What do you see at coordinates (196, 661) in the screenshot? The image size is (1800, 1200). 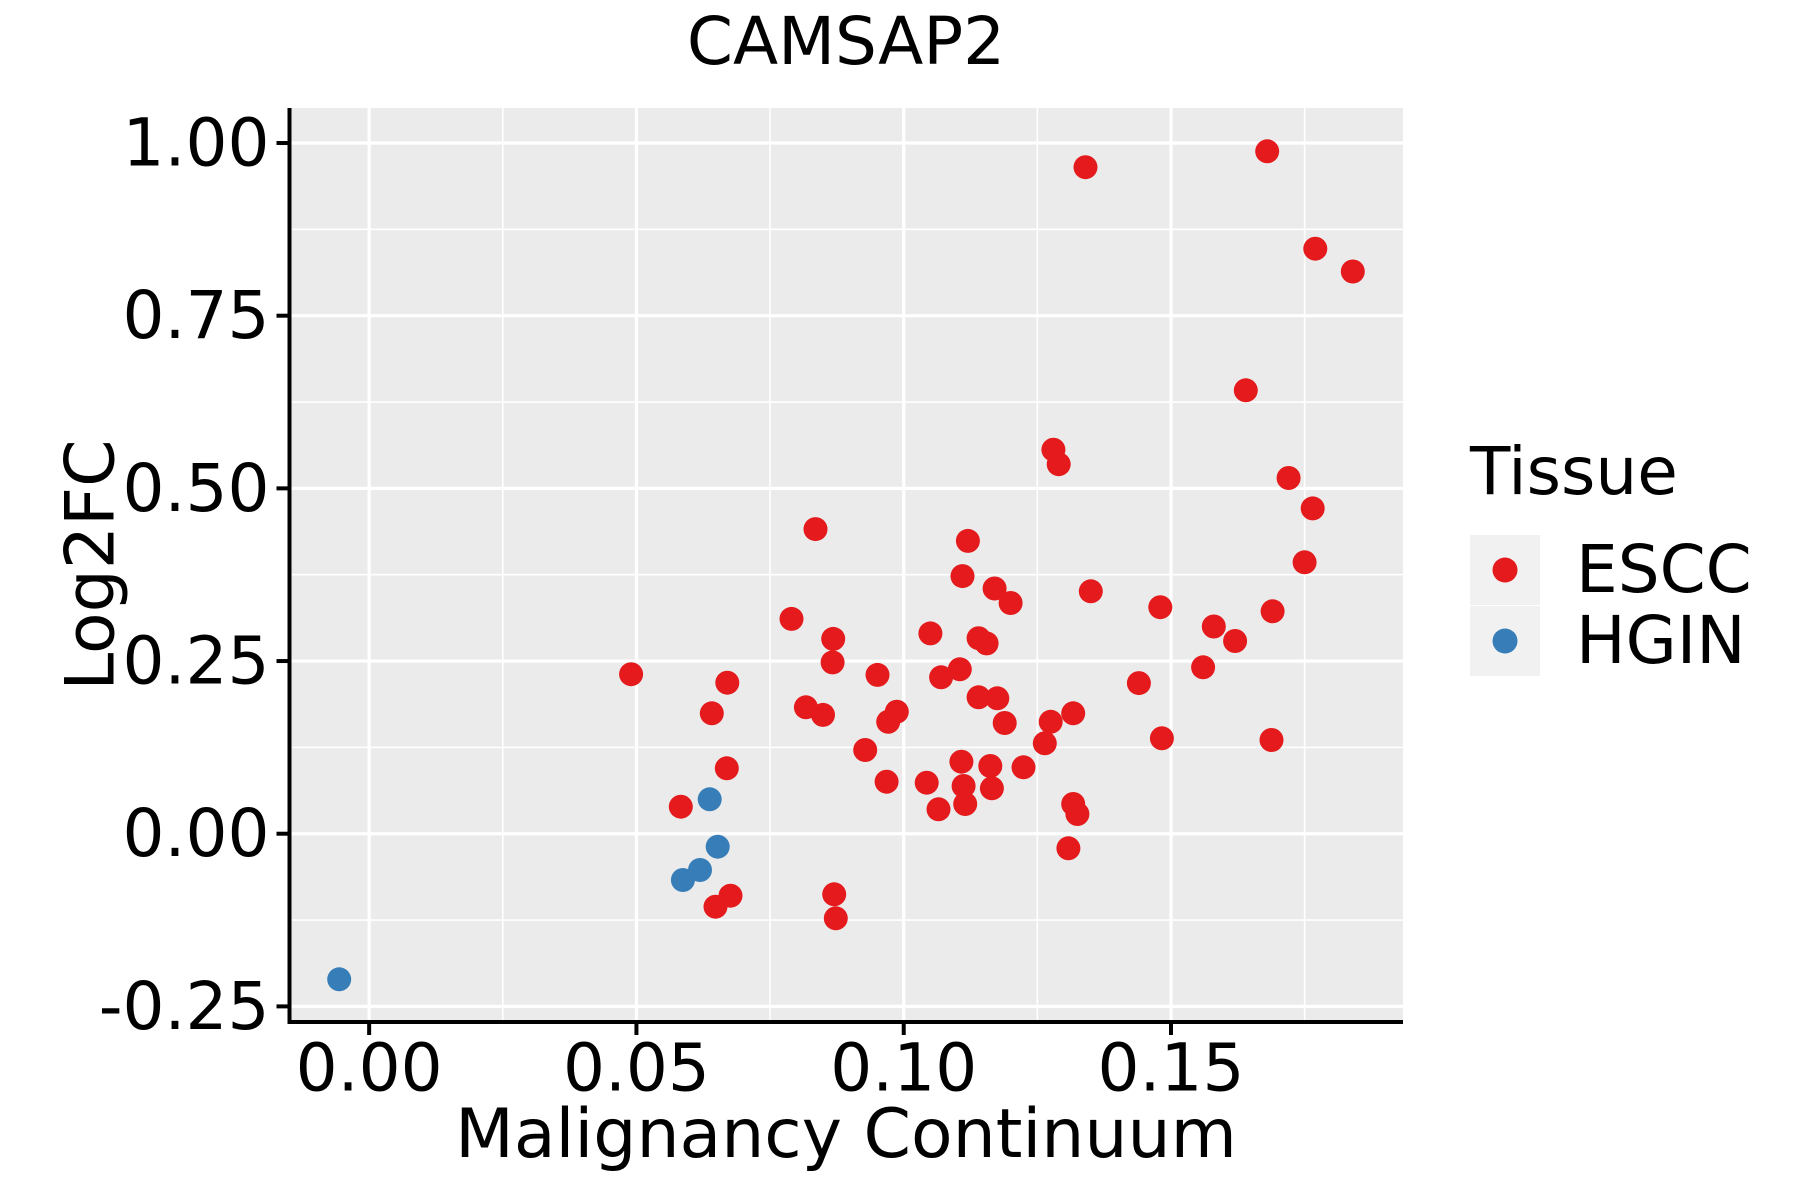 I see `y-tick-label: 0.25` at bounding box center [196, 661].